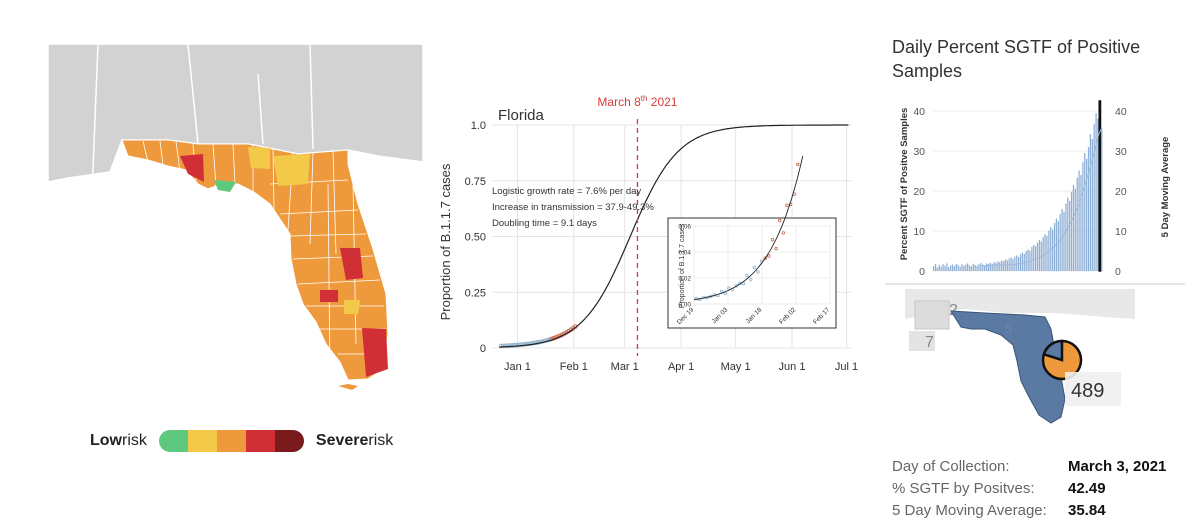  Describe the element at coordinates (478, 126) in the screenshot. I see `logistic-y-tick-label: 1.0` at that location.